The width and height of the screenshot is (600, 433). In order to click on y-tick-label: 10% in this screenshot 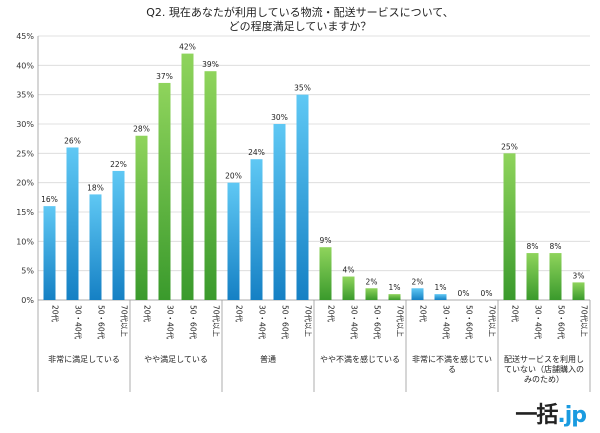, I will do `click(25, 241)`.